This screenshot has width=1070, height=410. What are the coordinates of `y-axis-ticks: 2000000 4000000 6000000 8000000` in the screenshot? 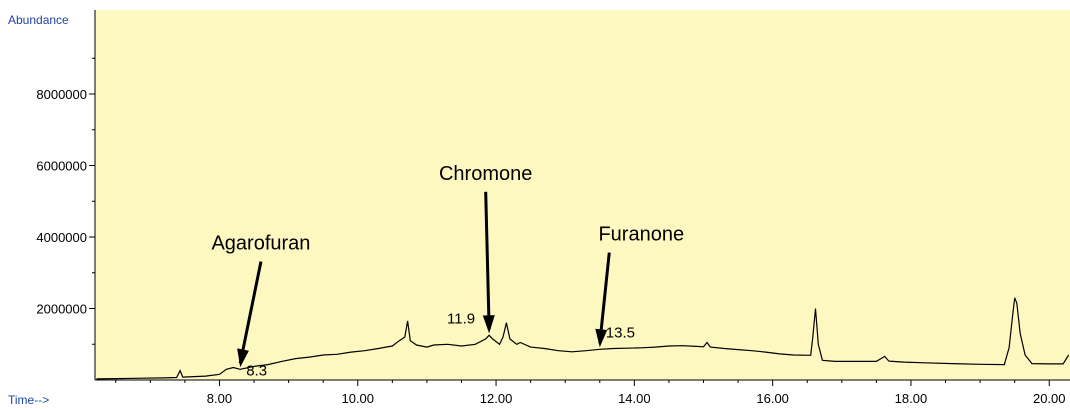 It's located at (65, 201).